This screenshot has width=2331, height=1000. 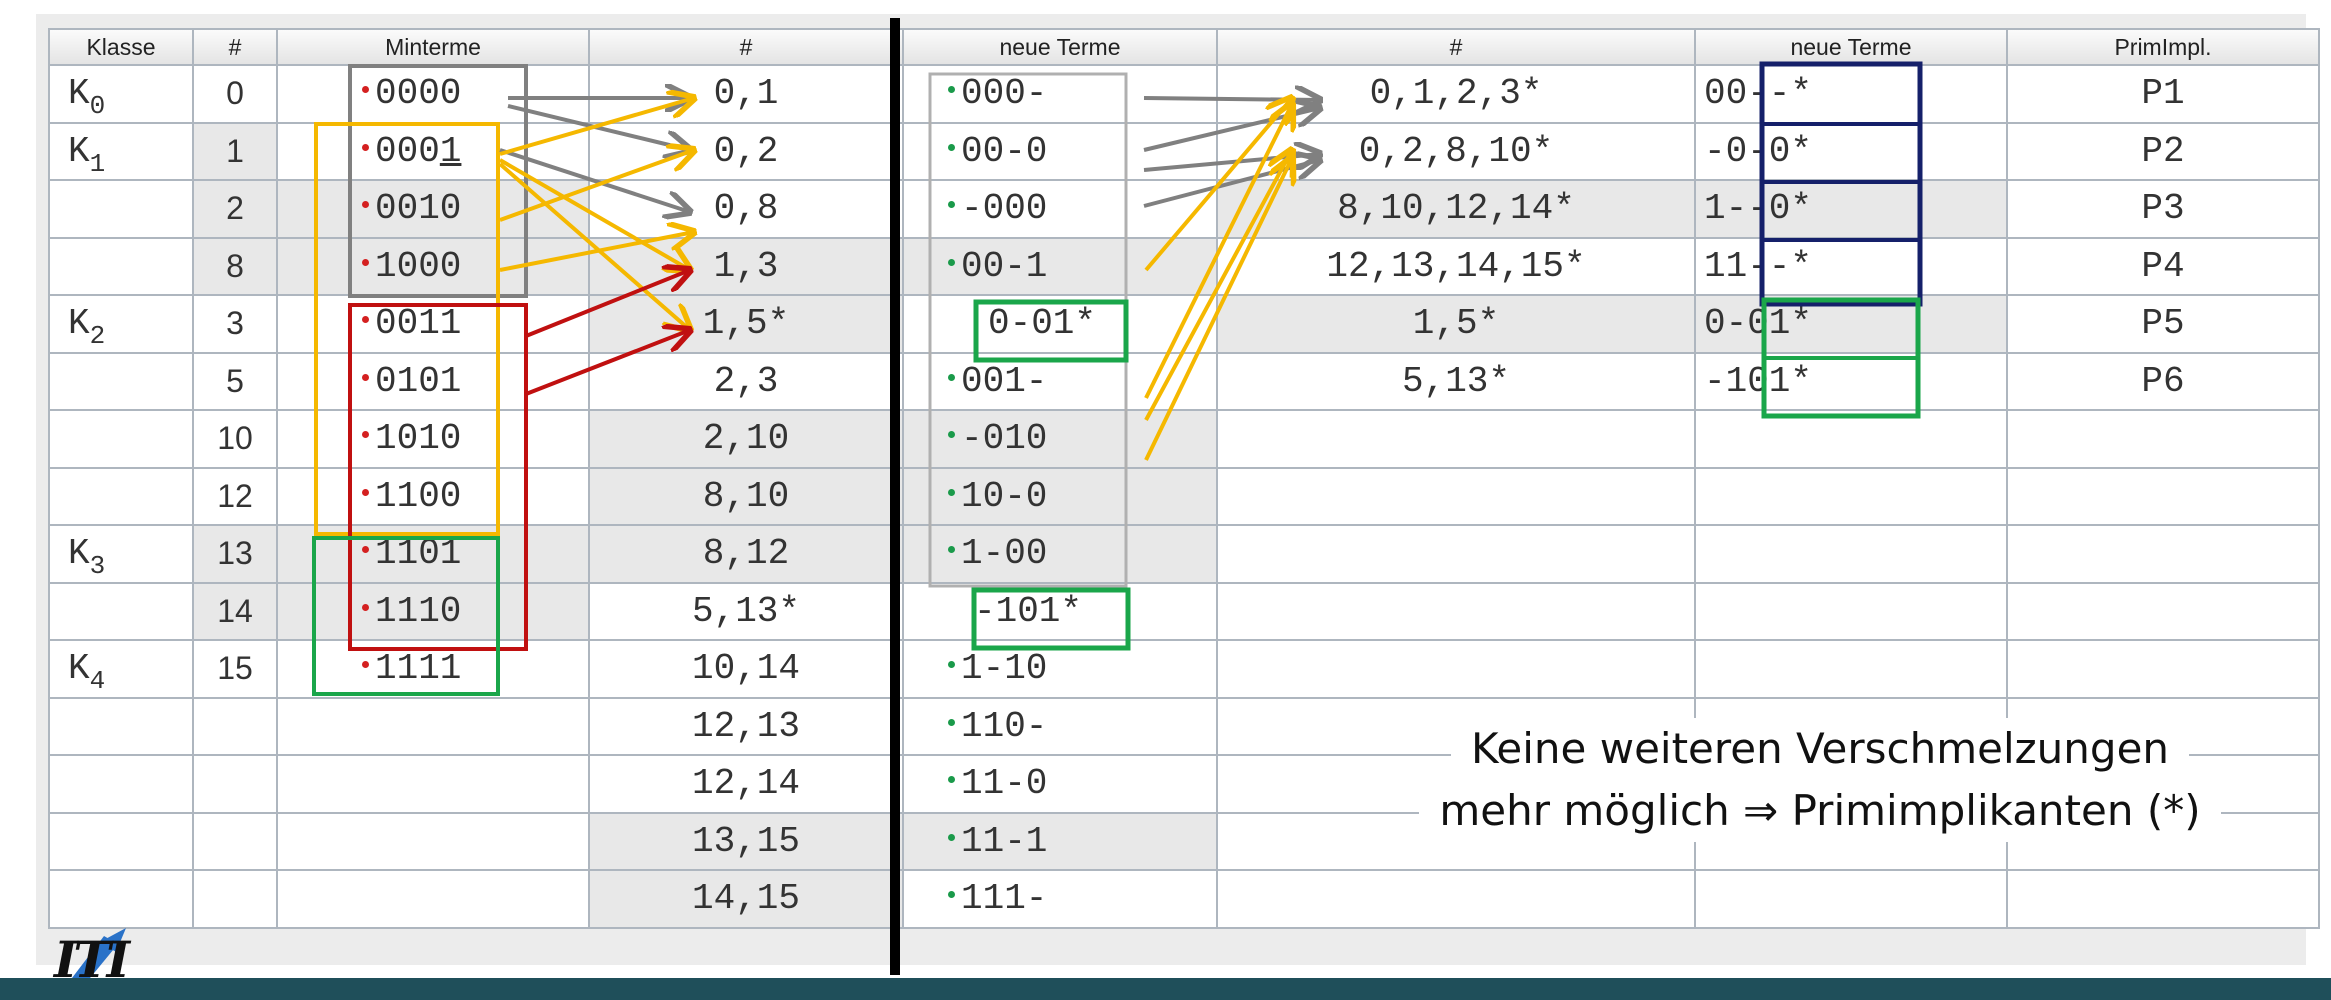 I want to click on pair-cell: 0,8, so click(x=746, y=209).